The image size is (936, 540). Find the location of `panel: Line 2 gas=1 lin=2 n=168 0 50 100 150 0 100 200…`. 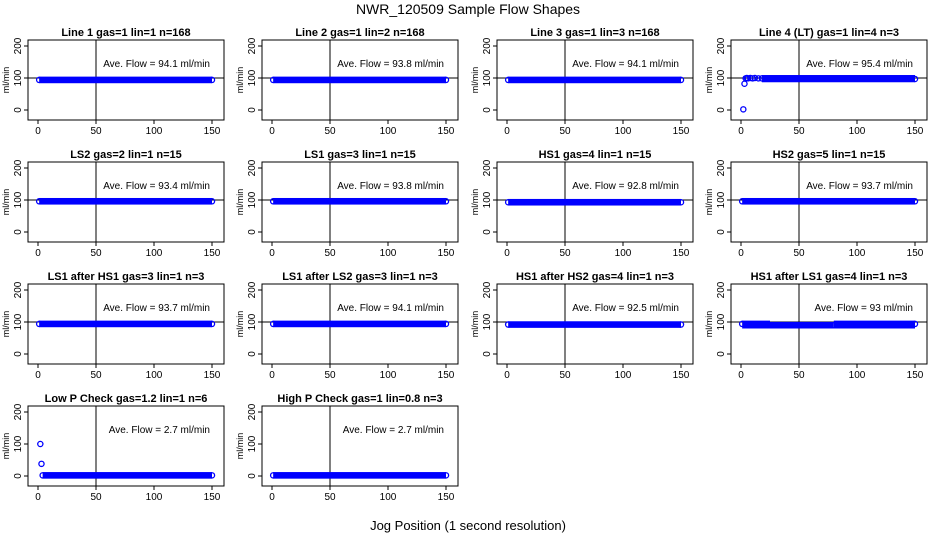

panel: Line 2 gas=1 lin=2 n=168 0 50 100 150 0 100 200… is located at coordinates (347, 82).